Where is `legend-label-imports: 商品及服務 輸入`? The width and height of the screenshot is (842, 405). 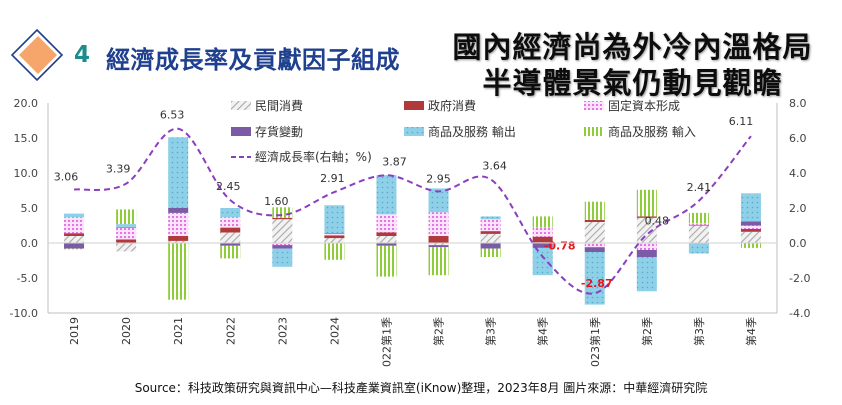 legend-label-imports: 商品及服務 輸入 is located at coordinates (652, 131).